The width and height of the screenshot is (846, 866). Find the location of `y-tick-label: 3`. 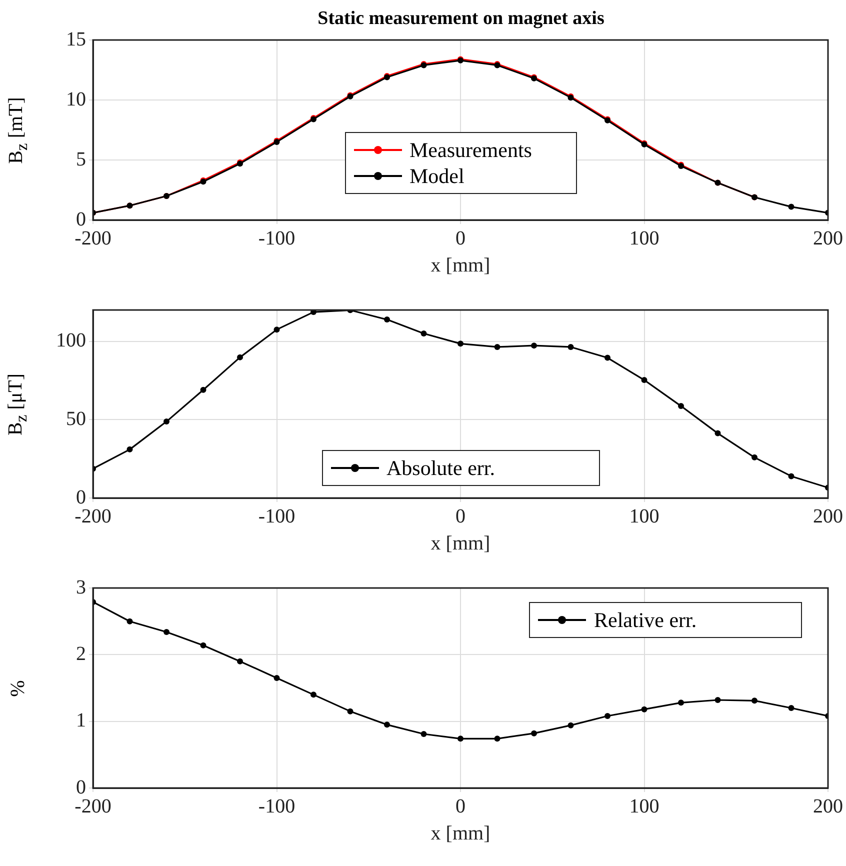

y-tick-label: 3 is located at coordinates (81, 587).